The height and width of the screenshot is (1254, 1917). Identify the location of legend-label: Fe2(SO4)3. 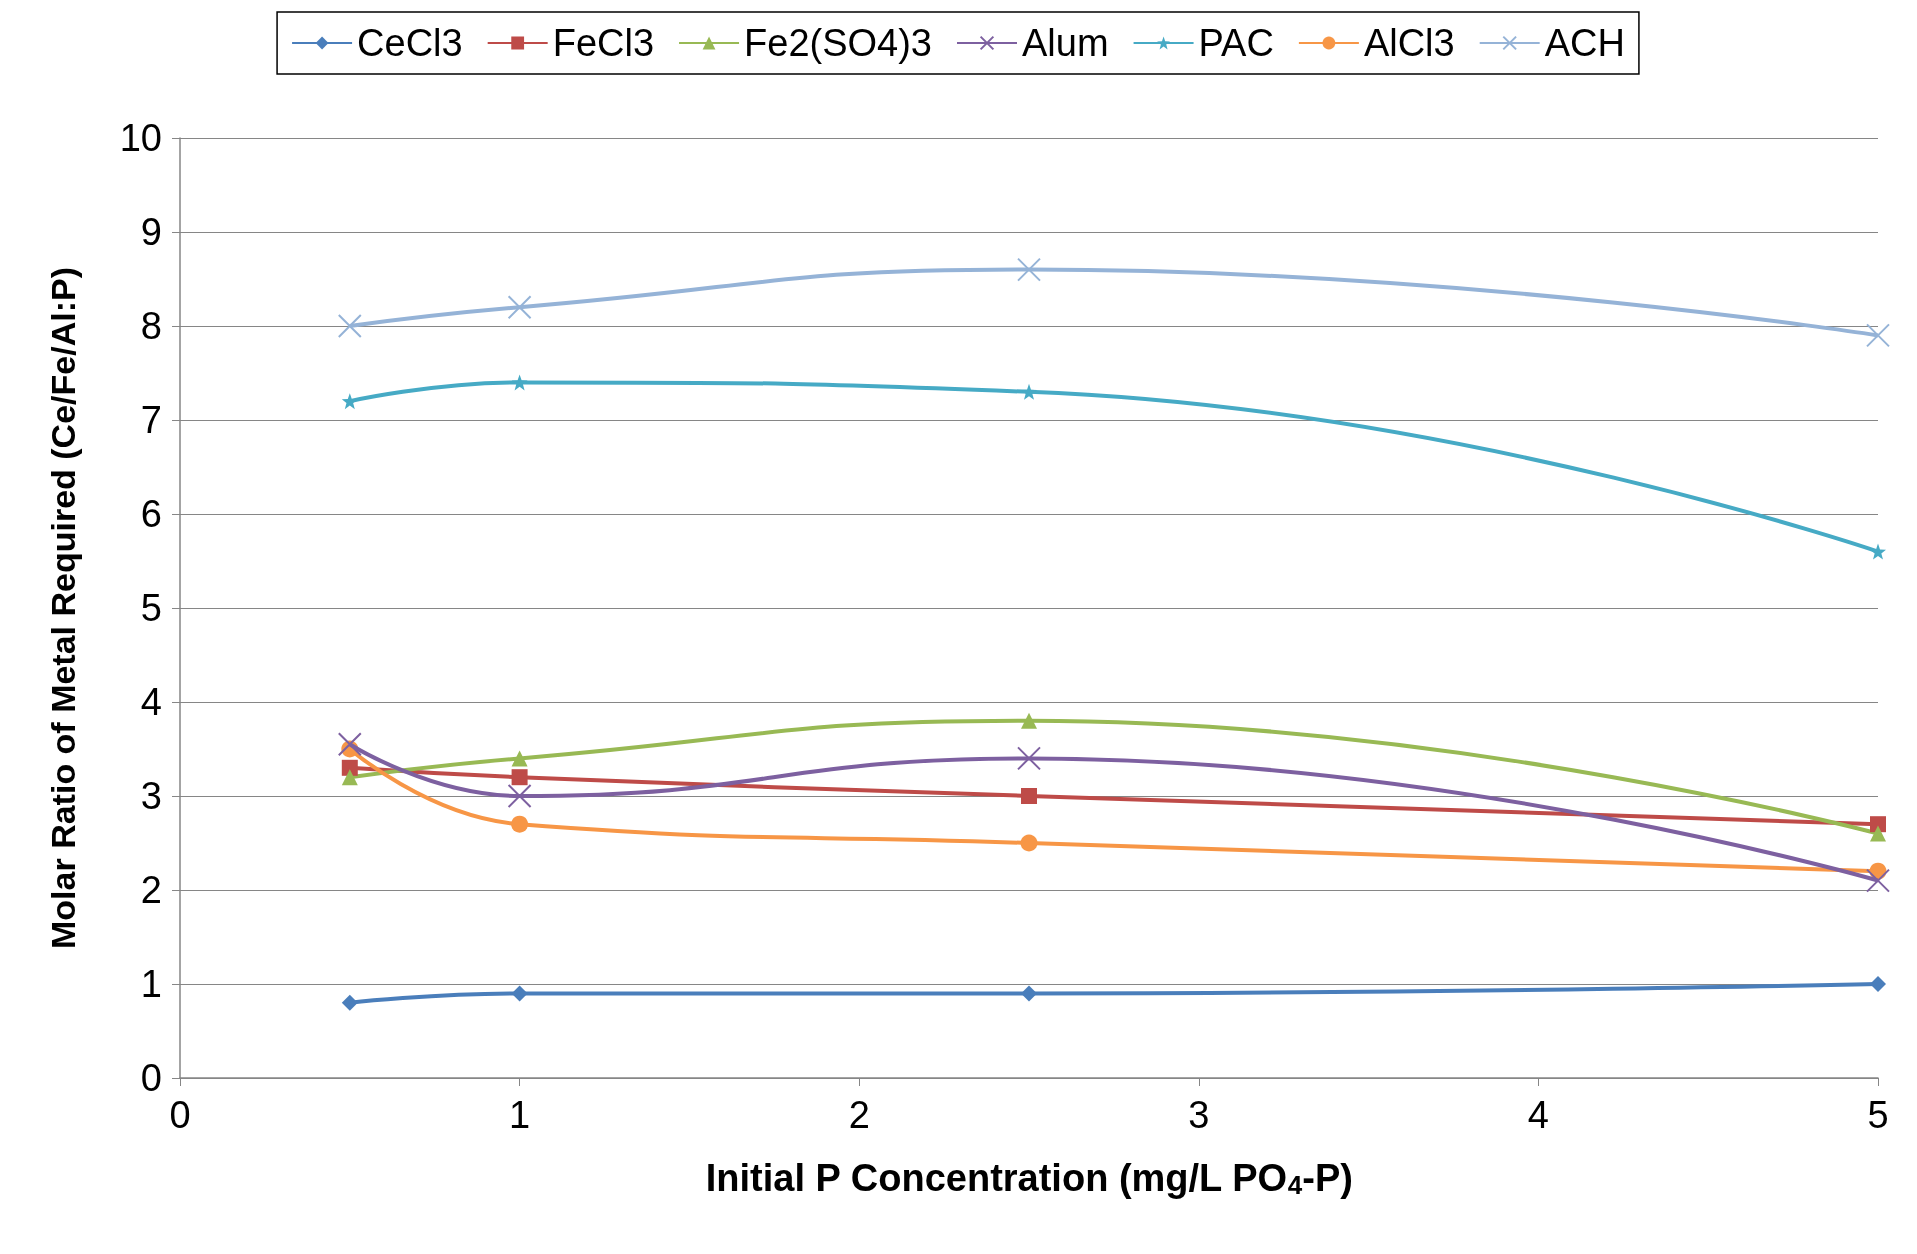
(838, 43).